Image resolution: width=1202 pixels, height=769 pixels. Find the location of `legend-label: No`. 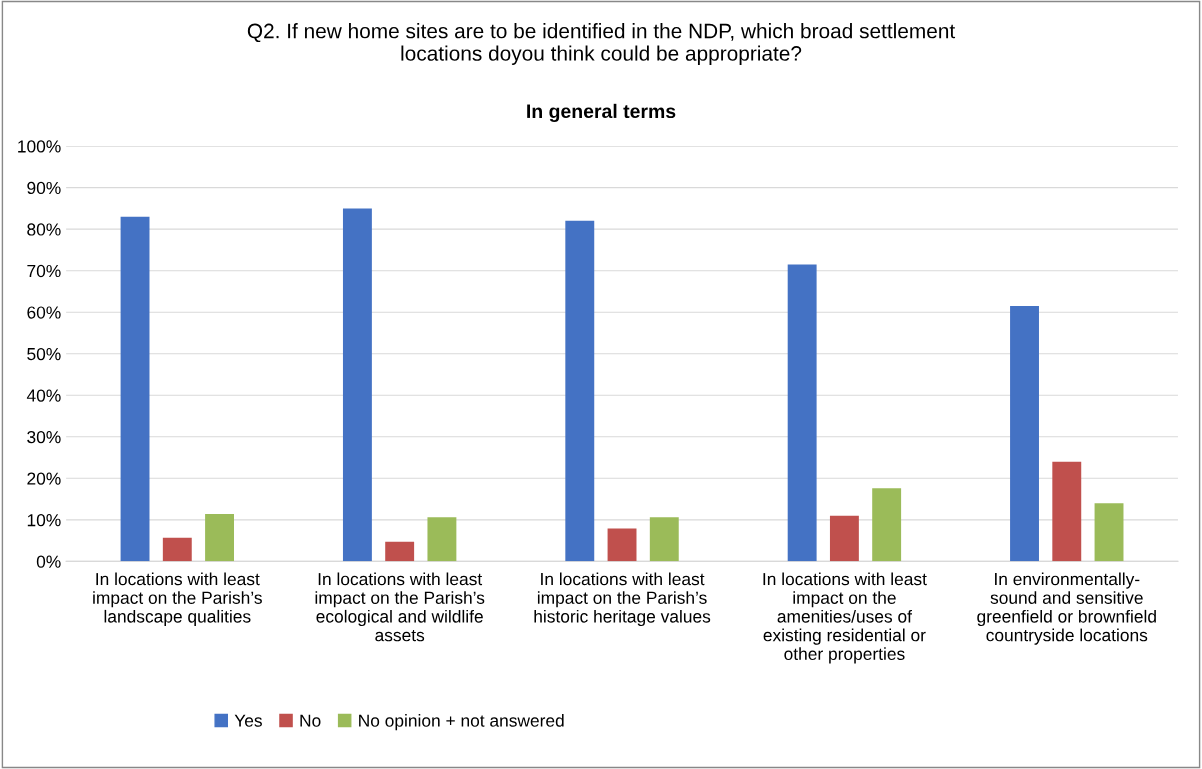

legend-label: No is located at coordinates (310, 720).